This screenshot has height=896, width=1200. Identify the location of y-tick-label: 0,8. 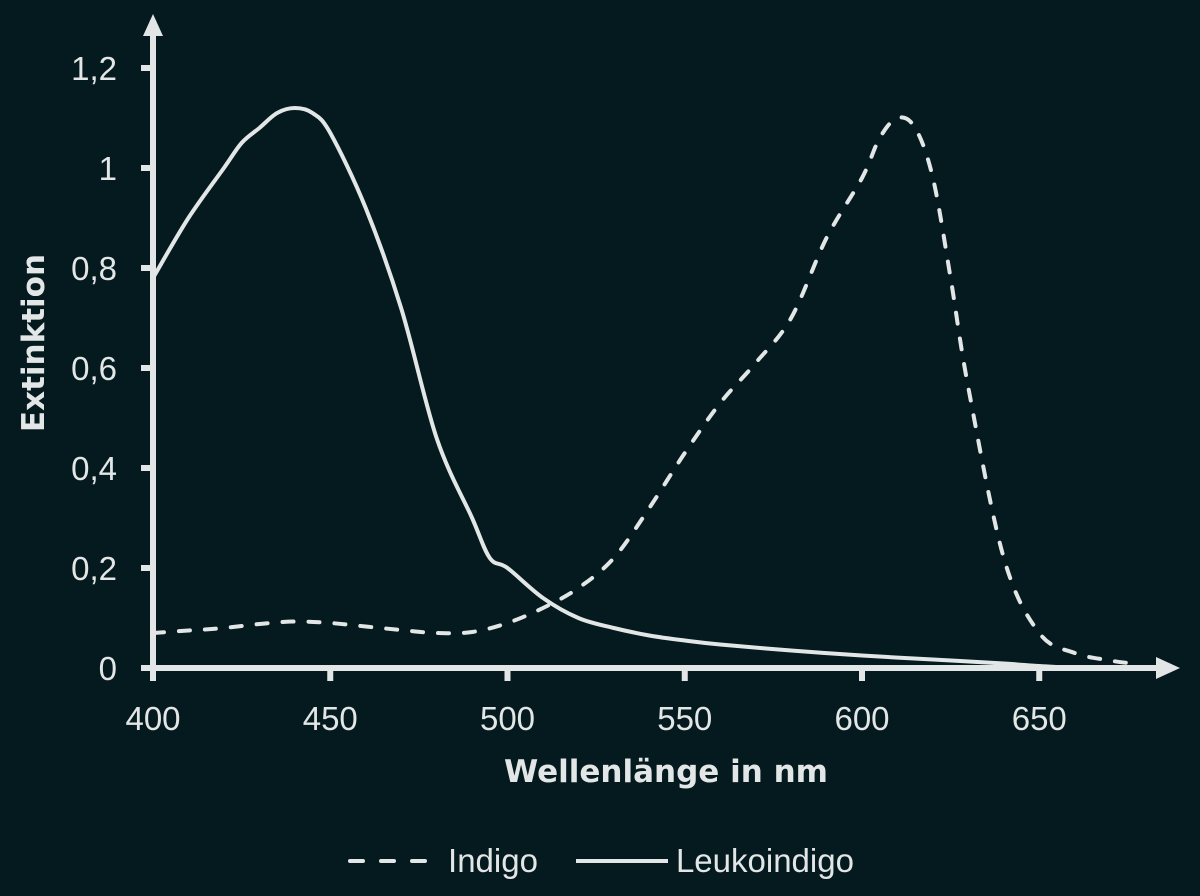
(94, 268).